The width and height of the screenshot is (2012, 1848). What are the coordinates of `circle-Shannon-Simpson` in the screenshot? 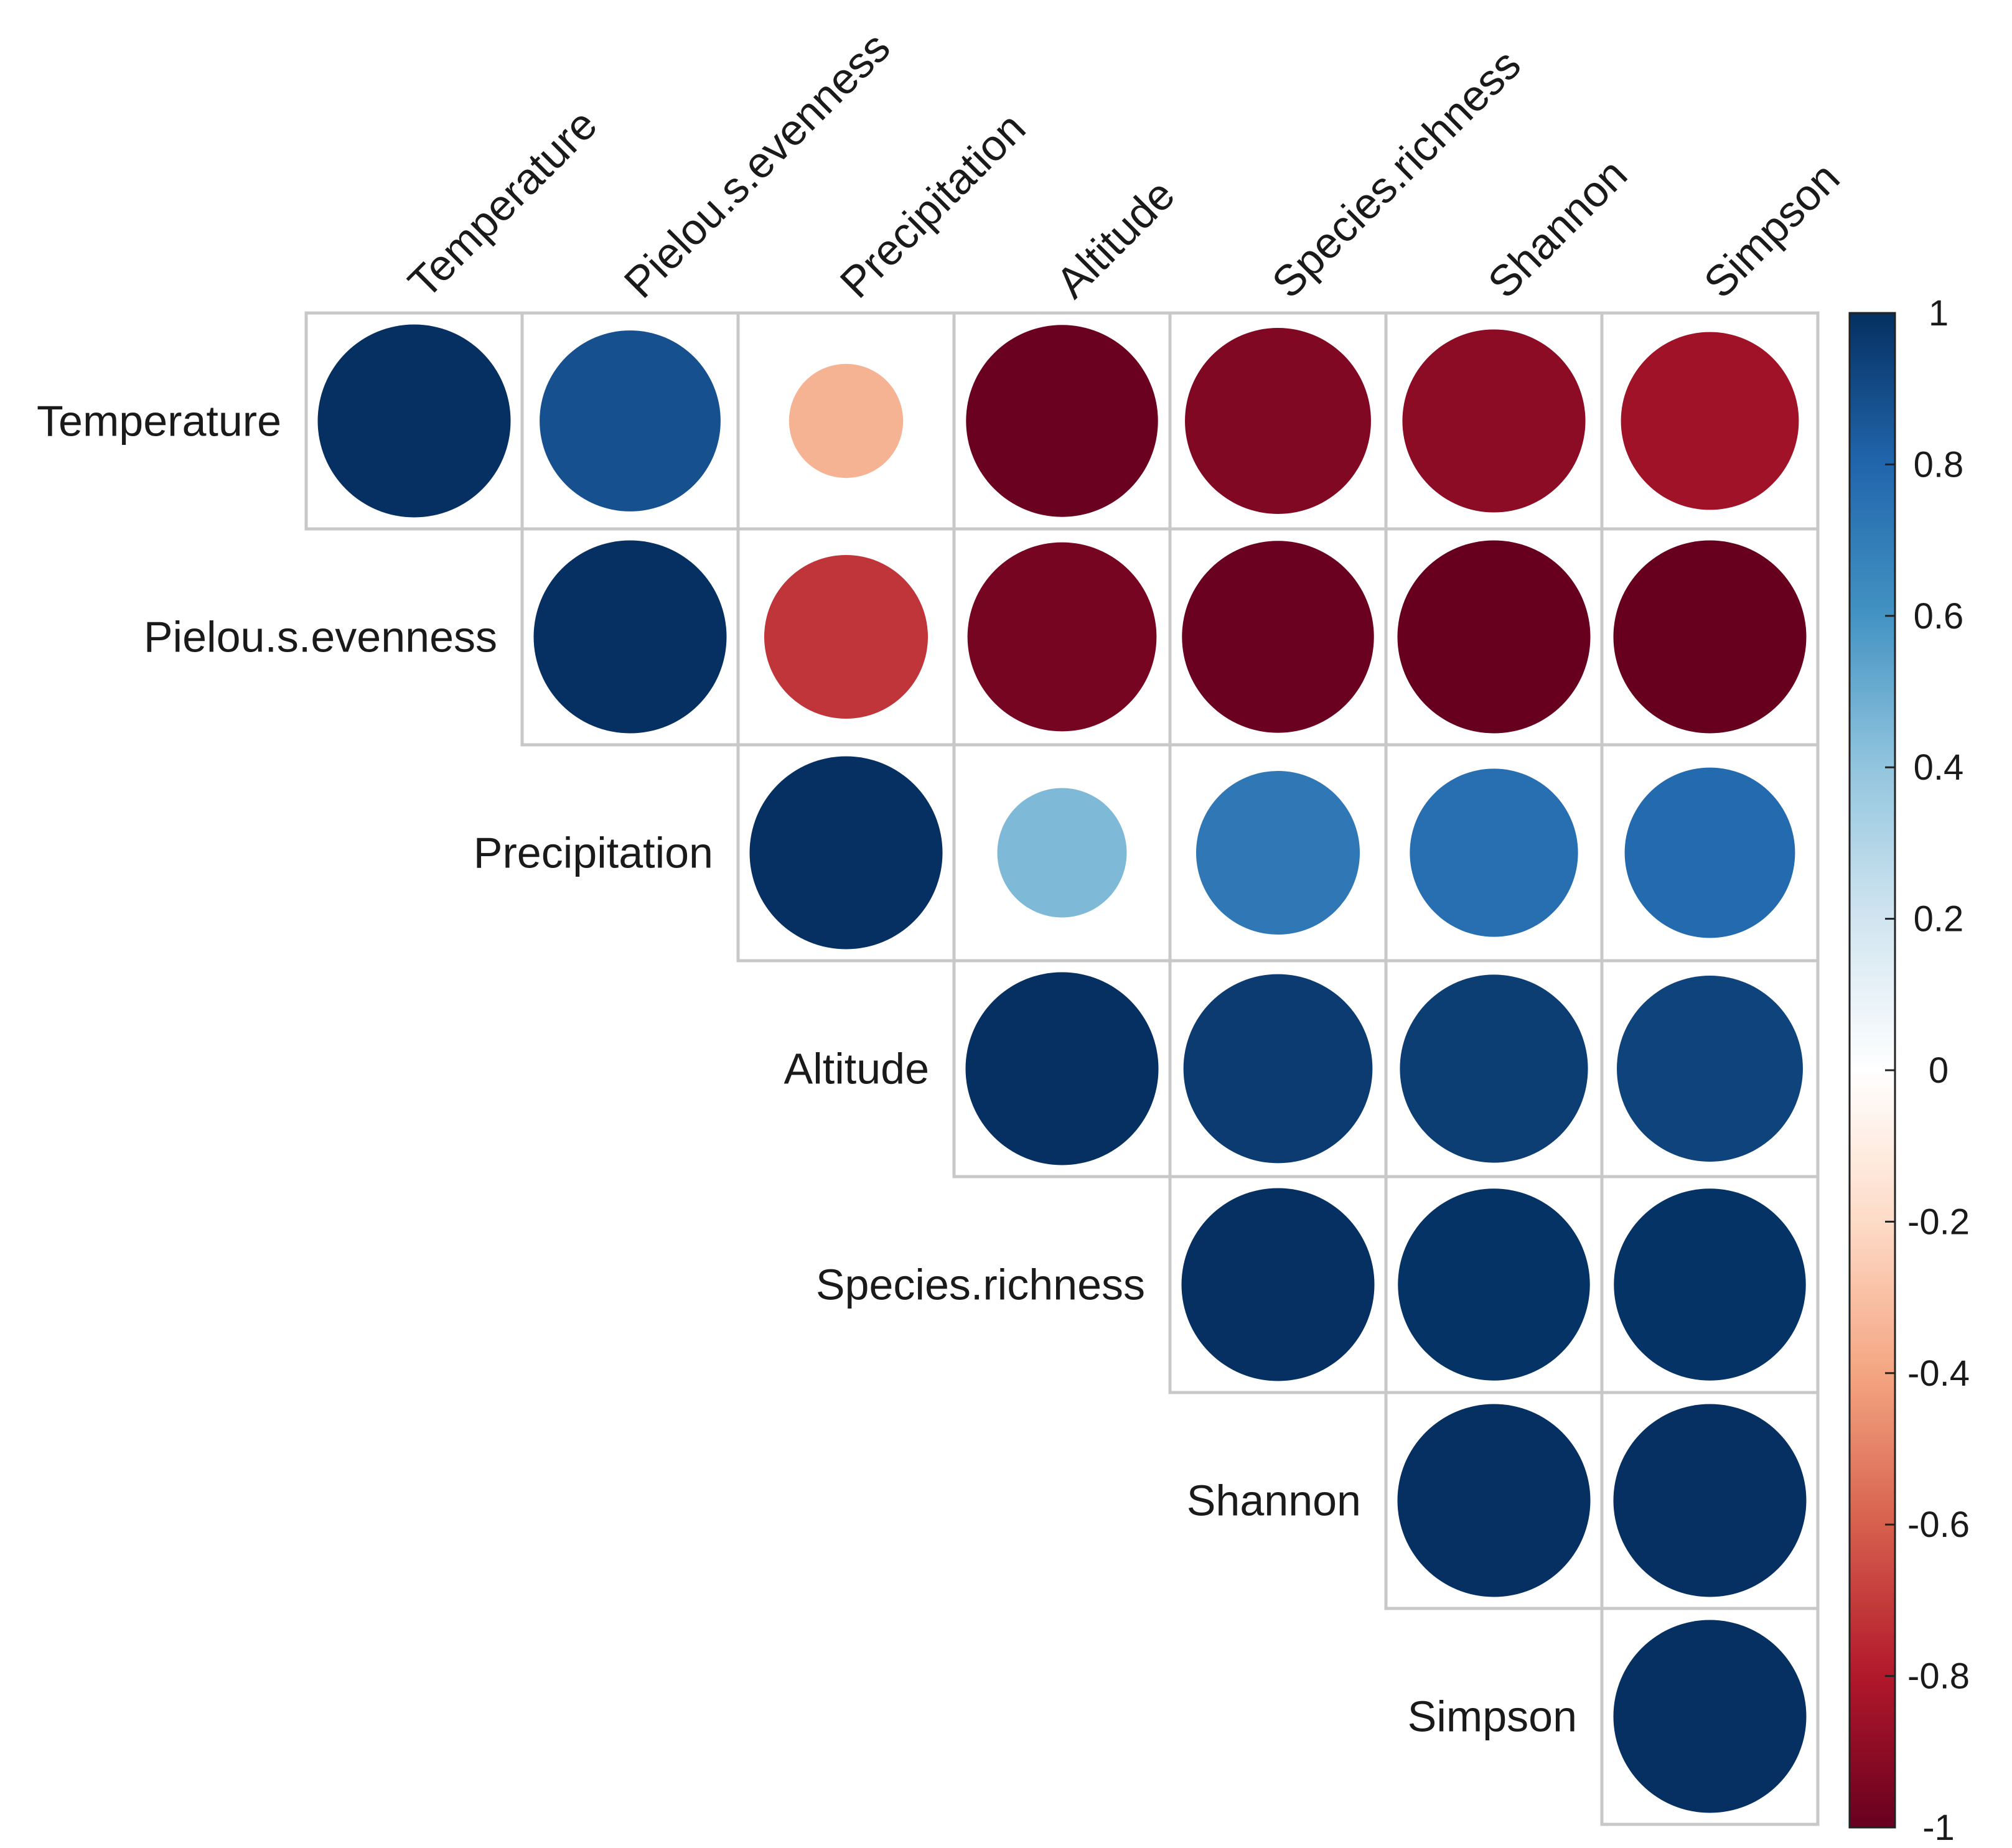 It's located at (1710, 1501).